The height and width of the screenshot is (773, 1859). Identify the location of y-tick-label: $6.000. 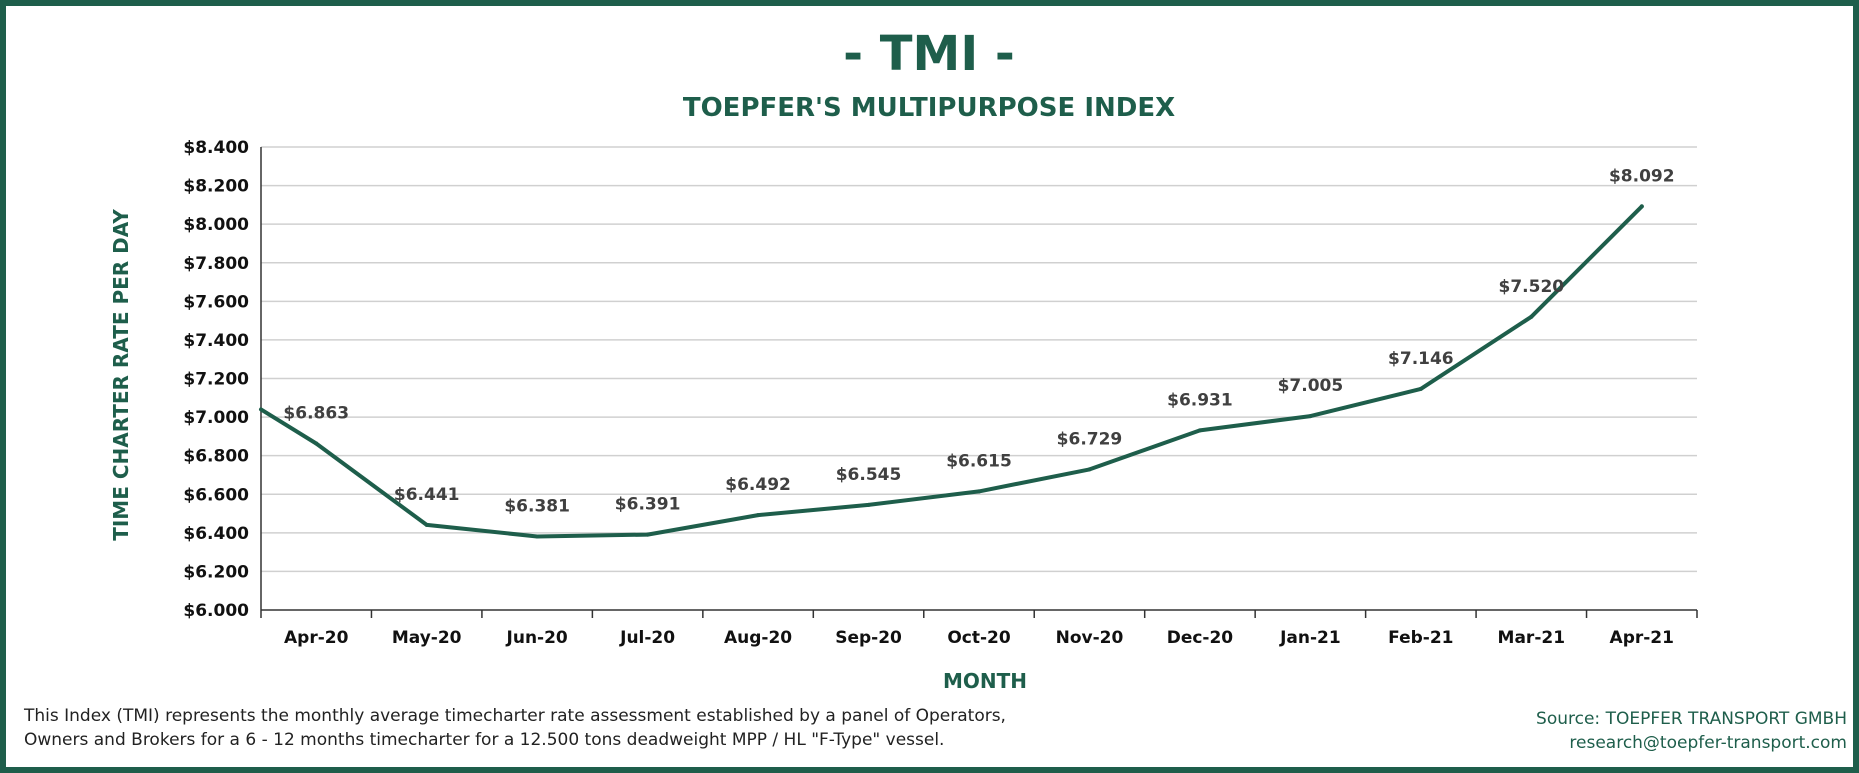
(216, 611).